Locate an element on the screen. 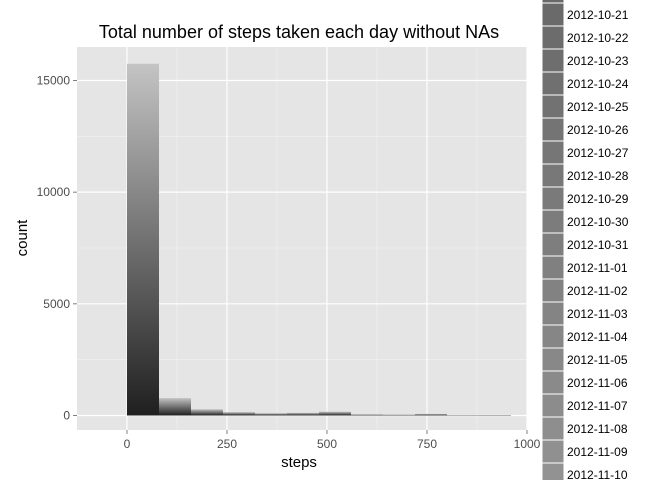 The width and height of the screenshot is (672, 480). legend-label: 2012-11-07 is located at coordinates (597, 406).